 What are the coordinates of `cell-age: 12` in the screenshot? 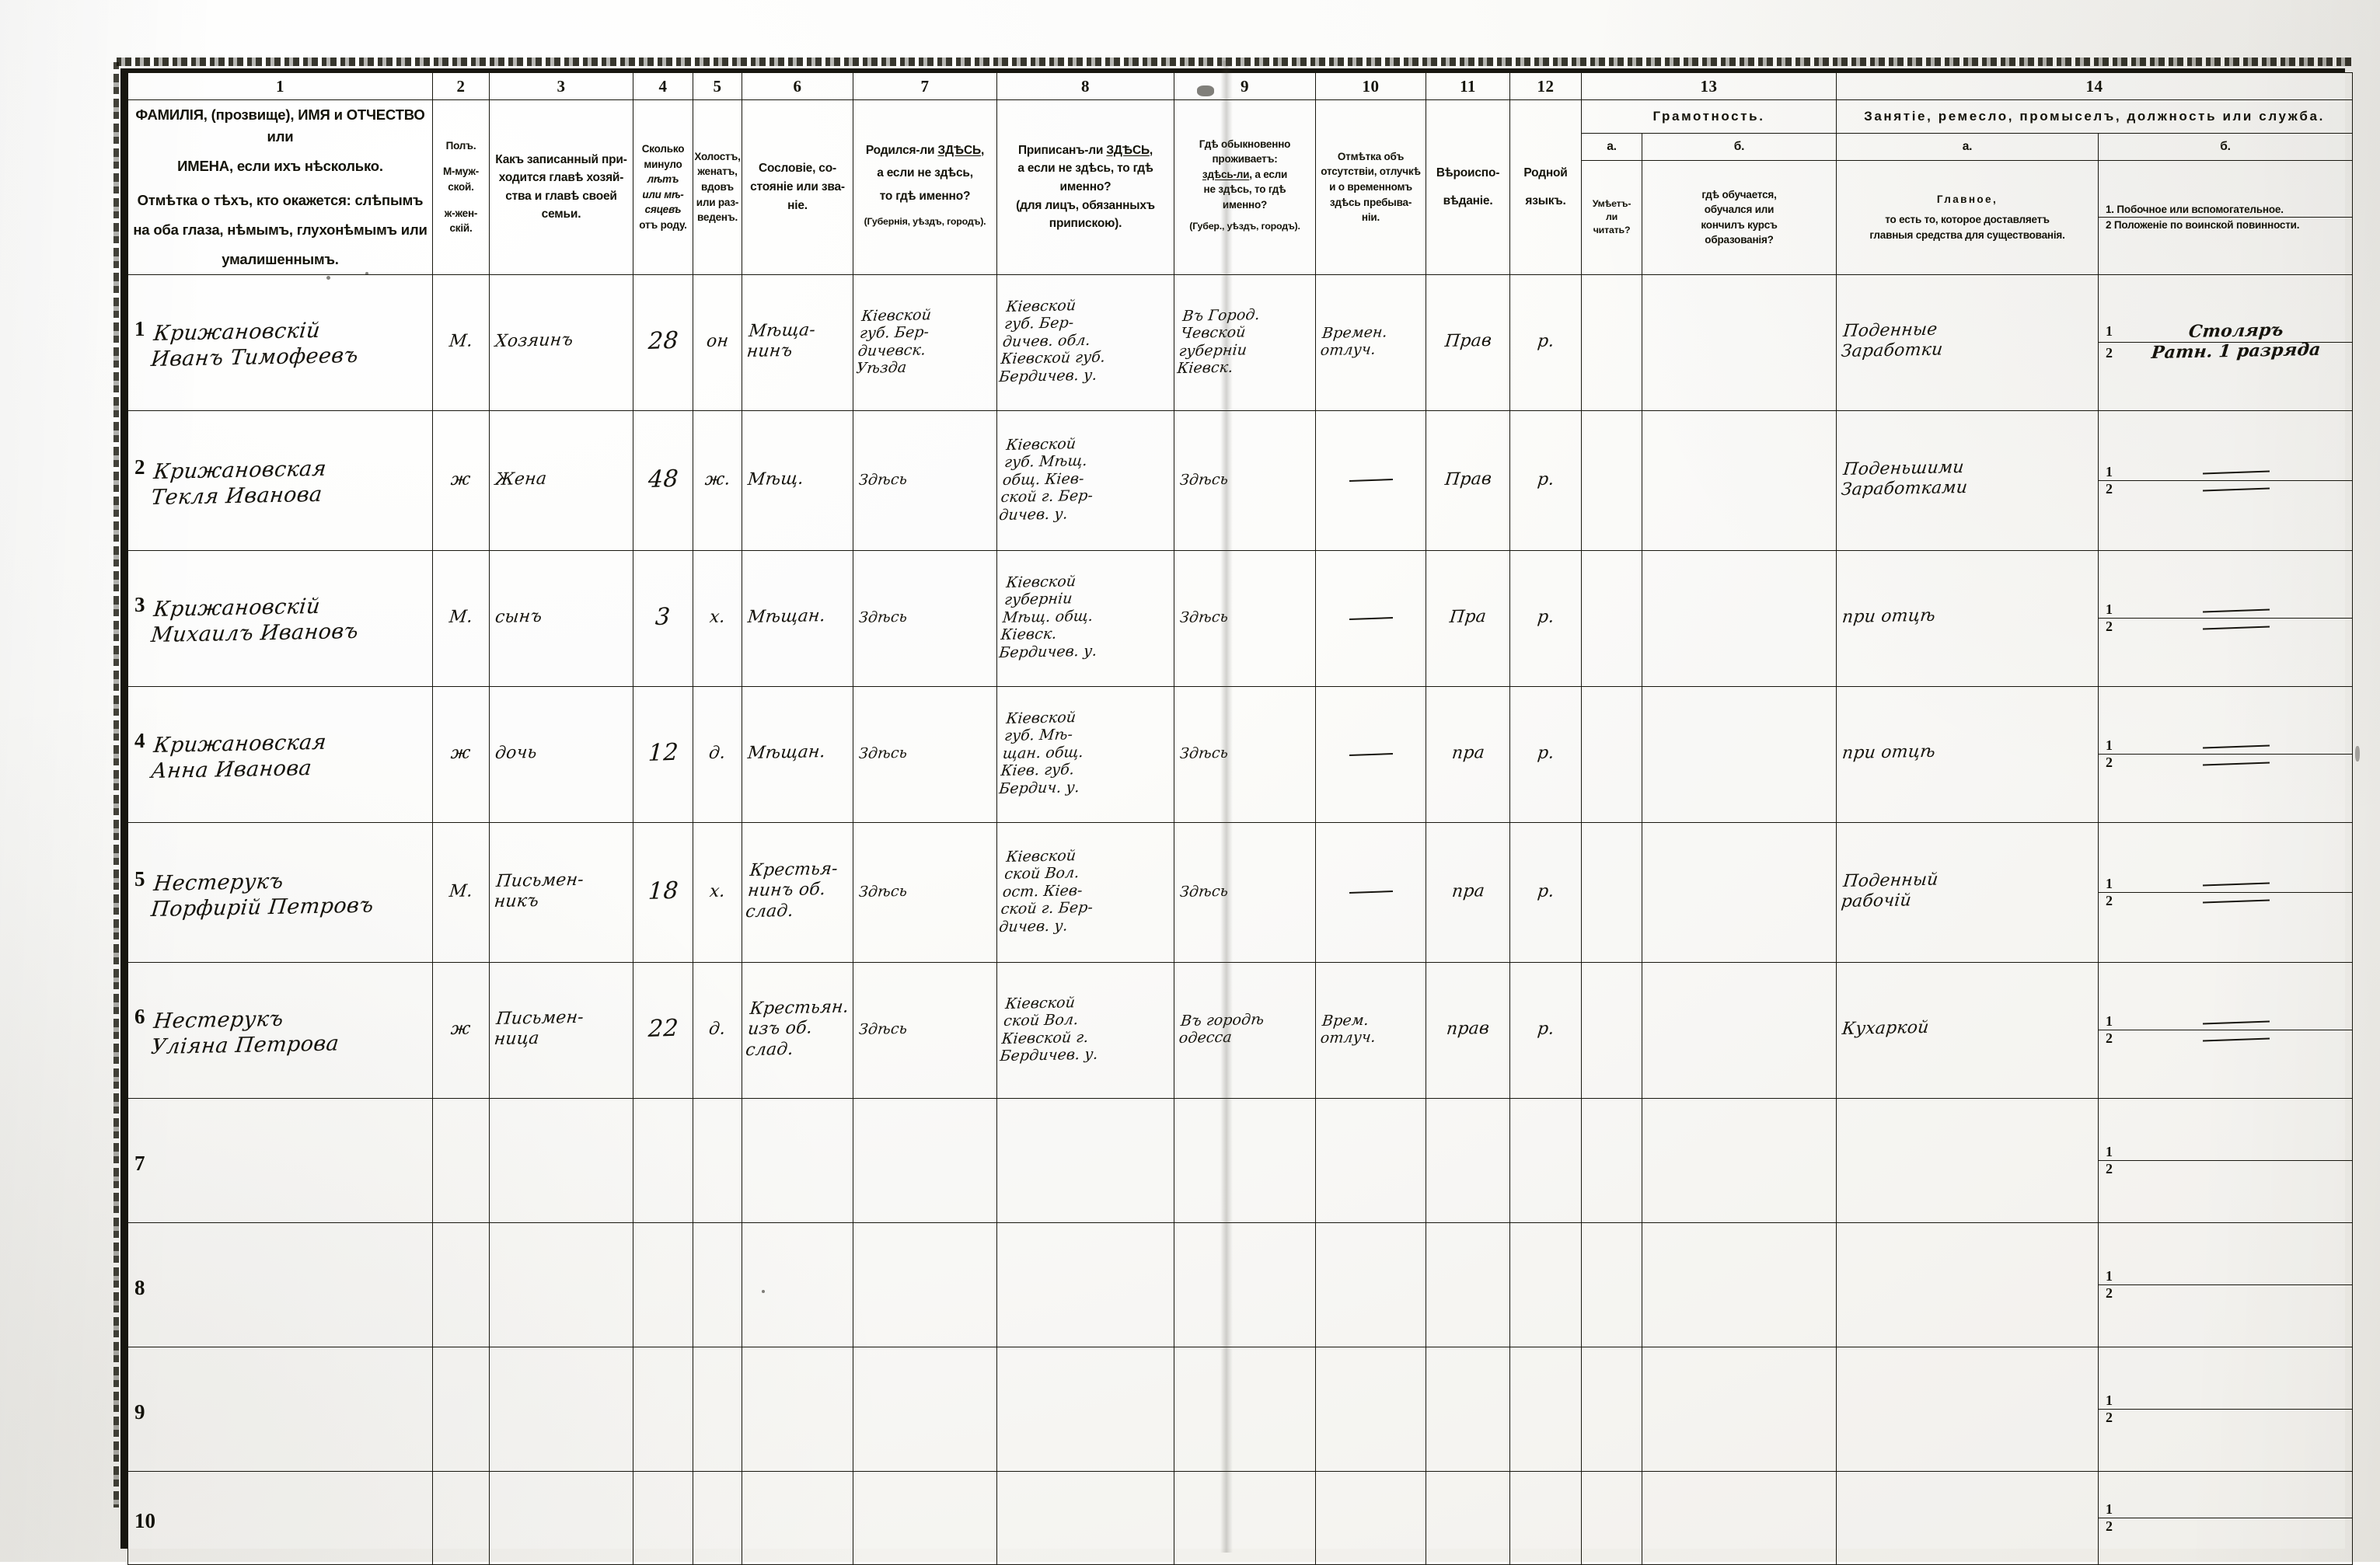 It's located at (663, 754).